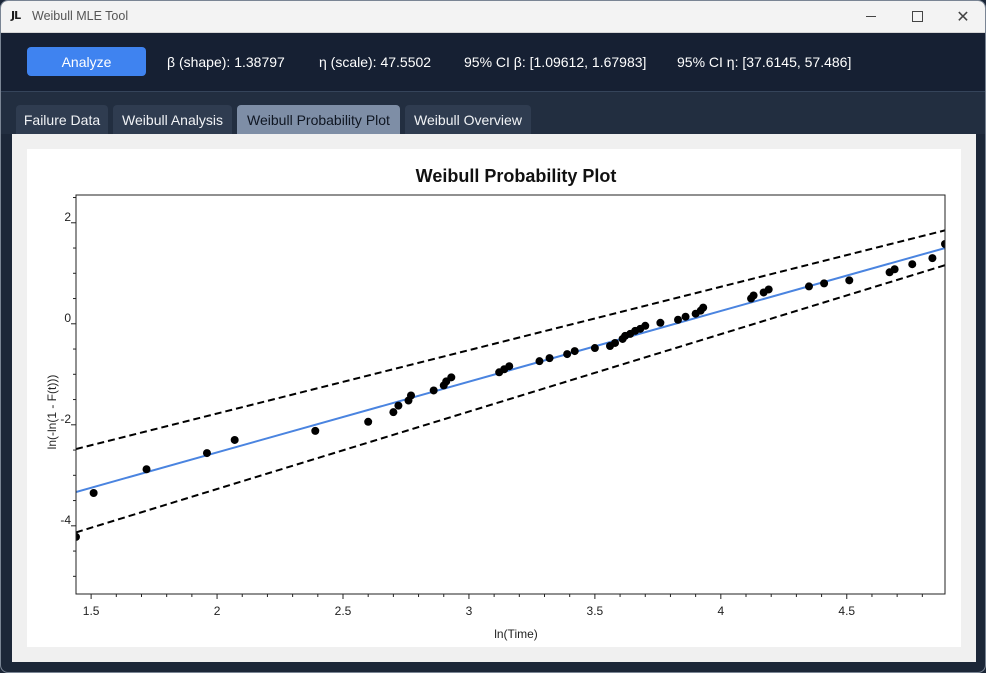 The height and width of the screenshot is (673, 986). I want to click on tab-weibull-overview: Weibull Overview, so click(468, 119).